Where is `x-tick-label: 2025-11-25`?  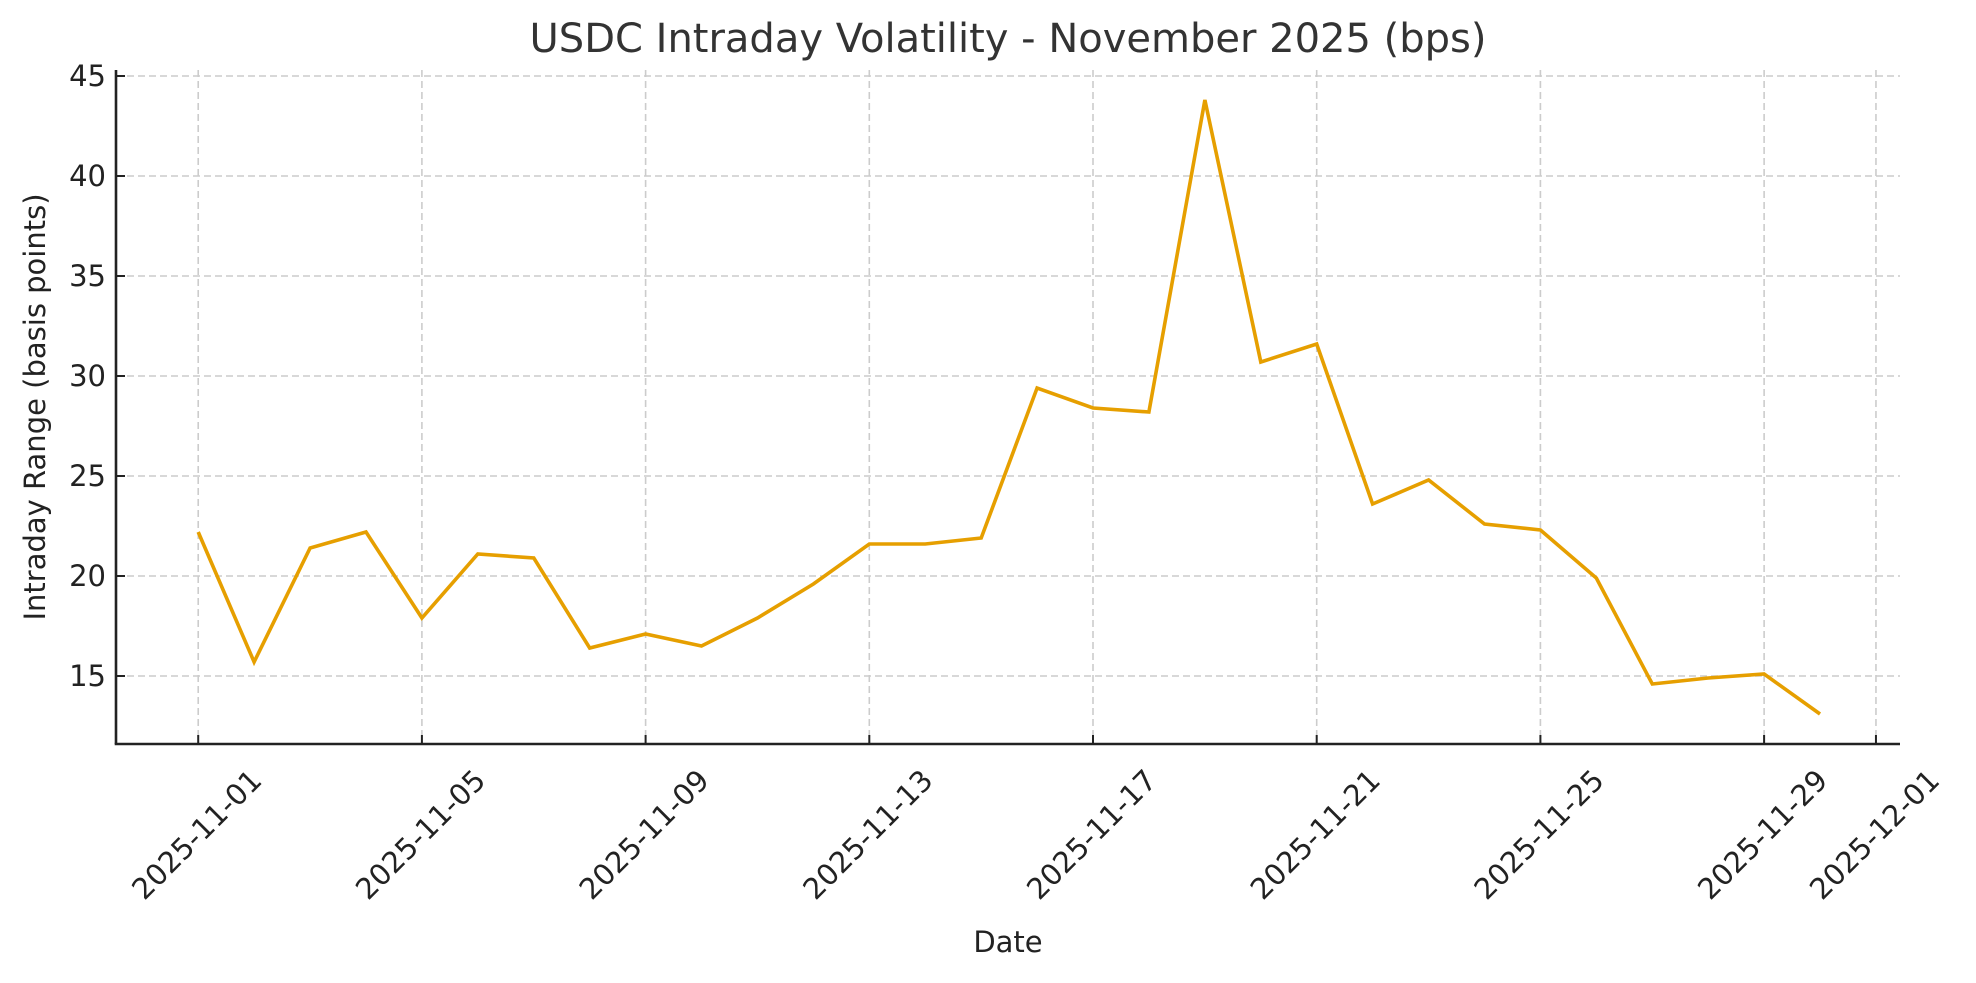
x-tick-label: 2025-11-25 is located at coordinates (1538, 834).